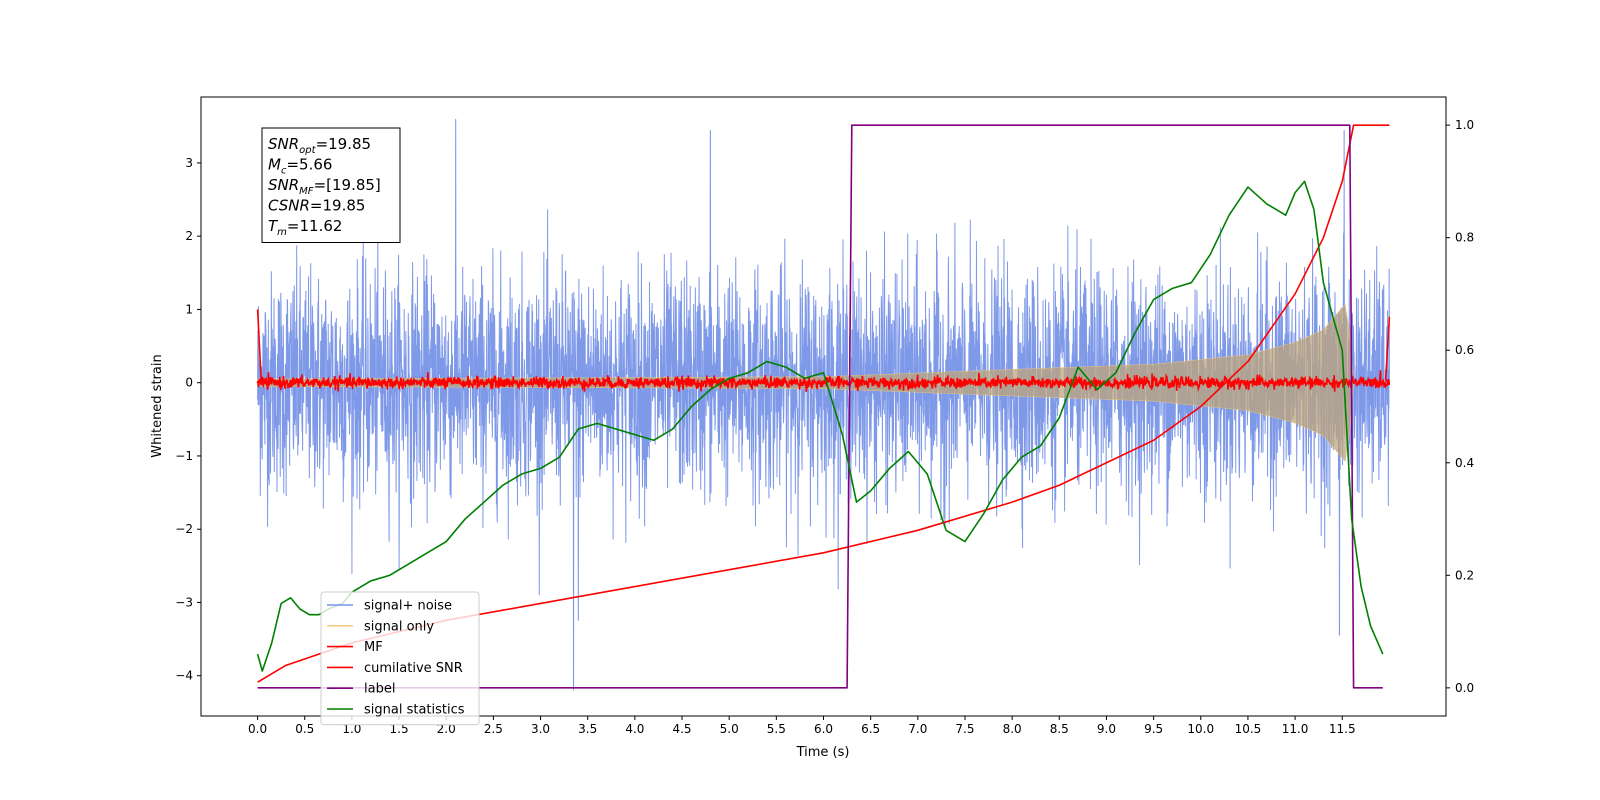  Describe the element at coordinates (1106, 729) in the screenshot. I see `x-tick-label: 9.0` at that location.